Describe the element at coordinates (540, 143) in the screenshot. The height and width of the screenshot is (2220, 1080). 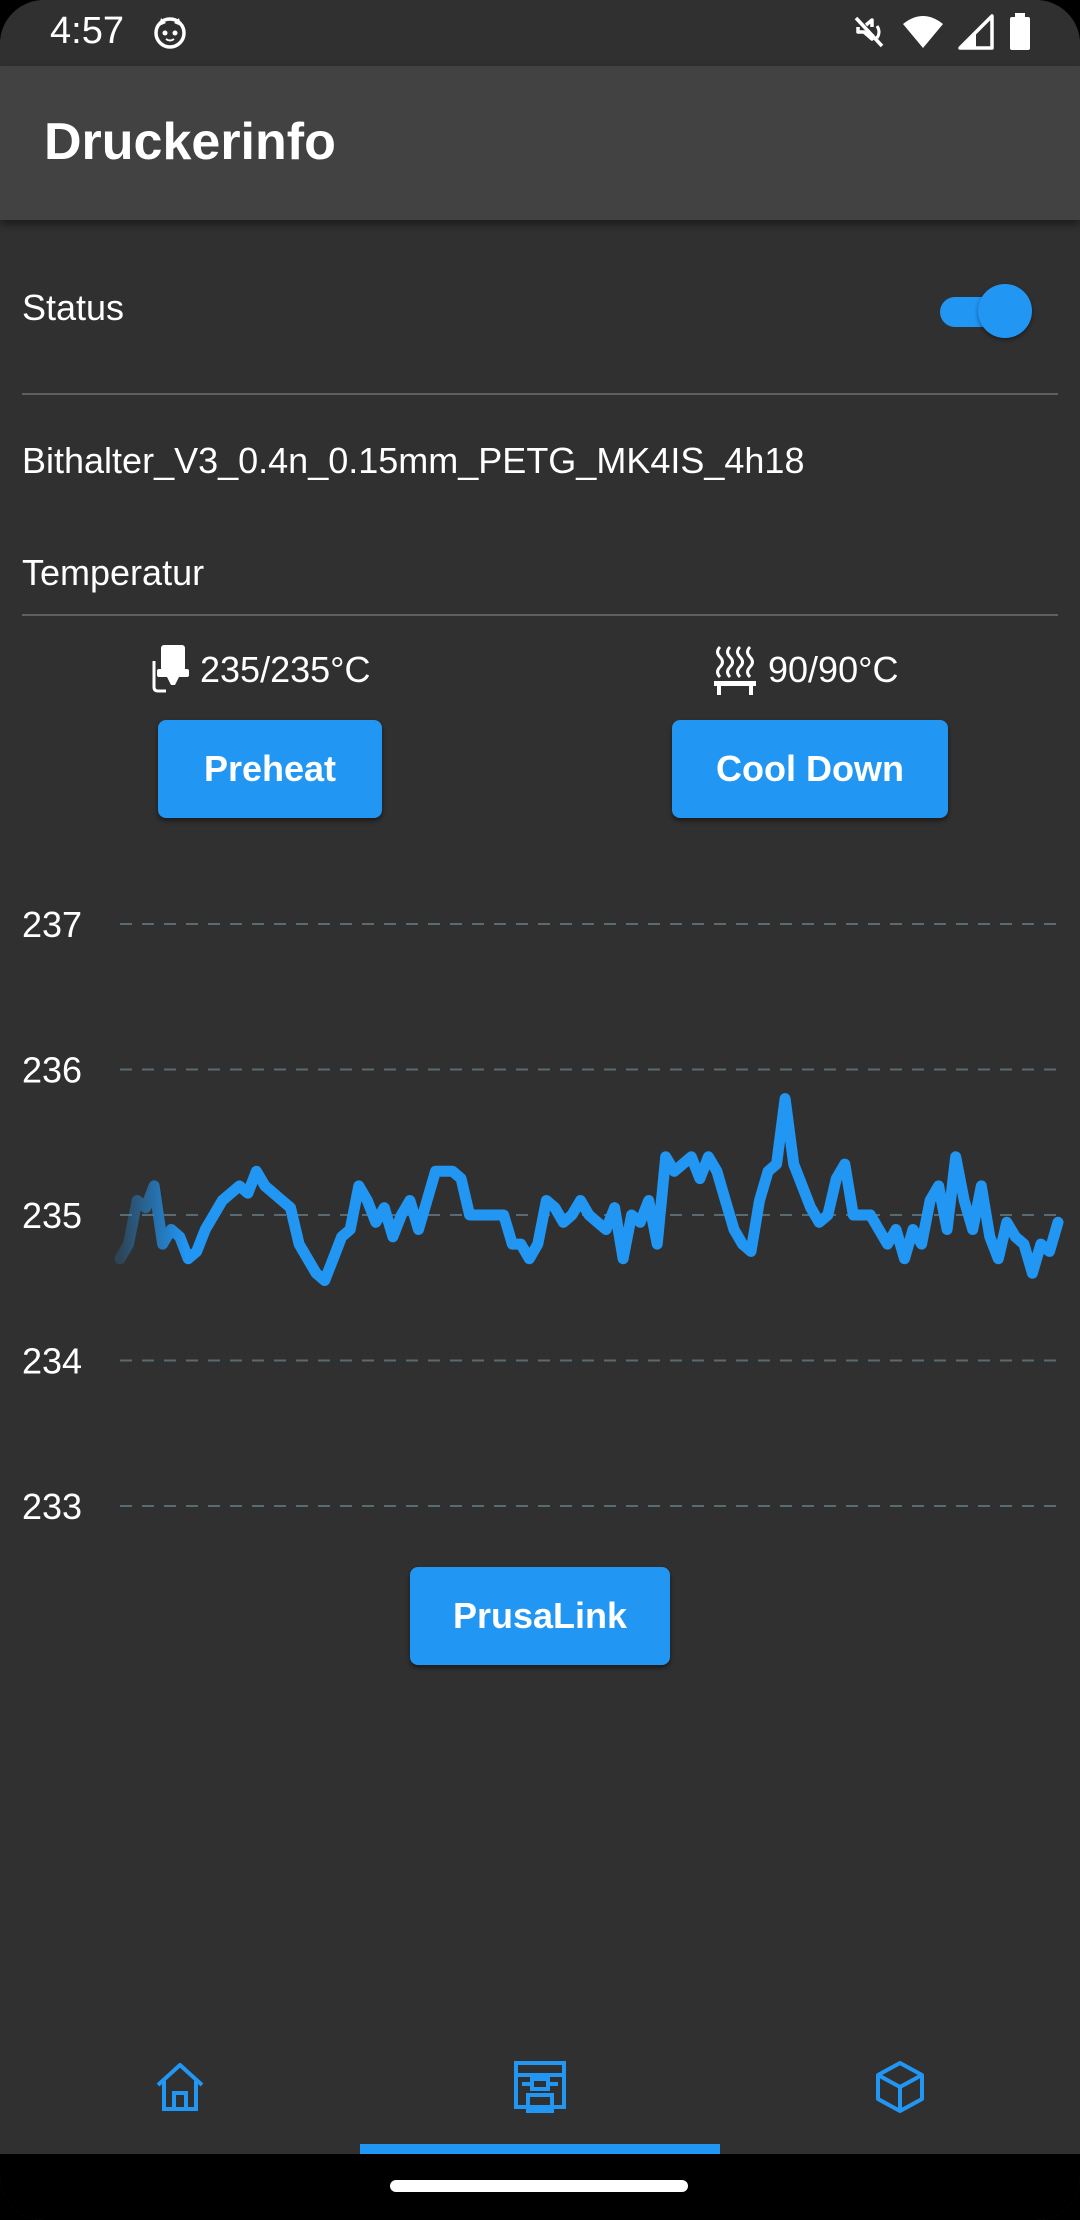
I see `app-bar: Druckerinfo` at that location.